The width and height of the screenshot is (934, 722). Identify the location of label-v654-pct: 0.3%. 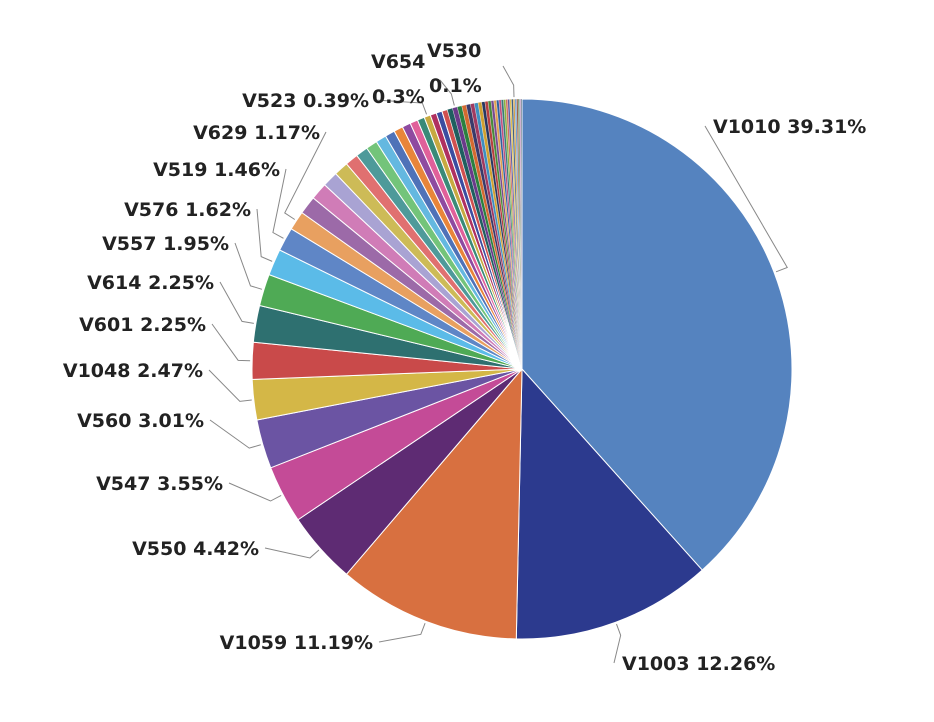
(398, 97).